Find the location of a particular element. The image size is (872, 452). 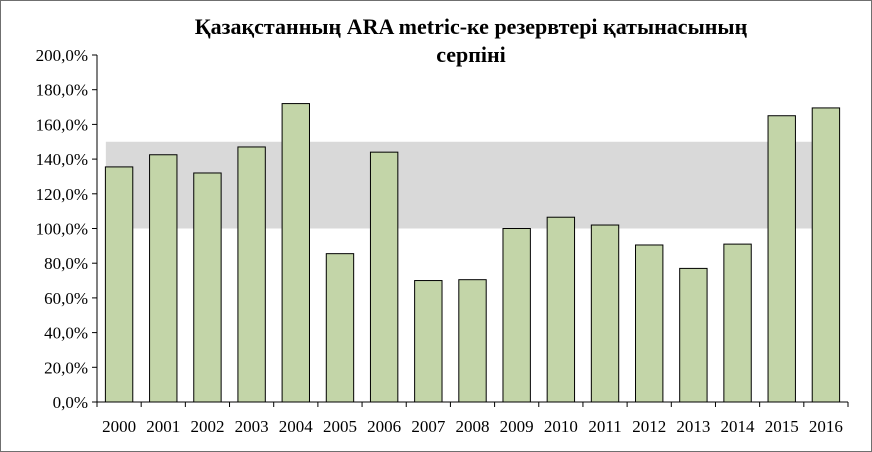

y-tick-label: 80,0% is located at coordinates (66, 263).